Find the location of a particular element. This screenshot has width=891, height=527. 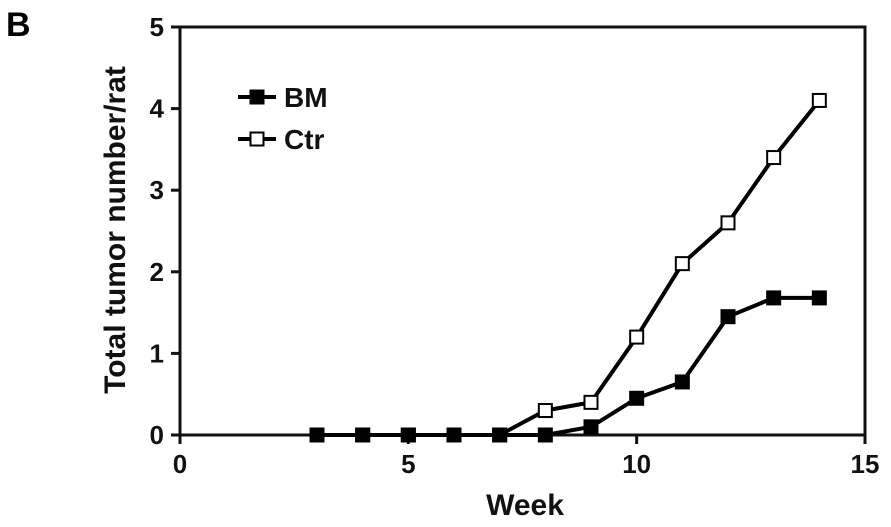

legend-marker-bm is located at coordinates (257, 97).